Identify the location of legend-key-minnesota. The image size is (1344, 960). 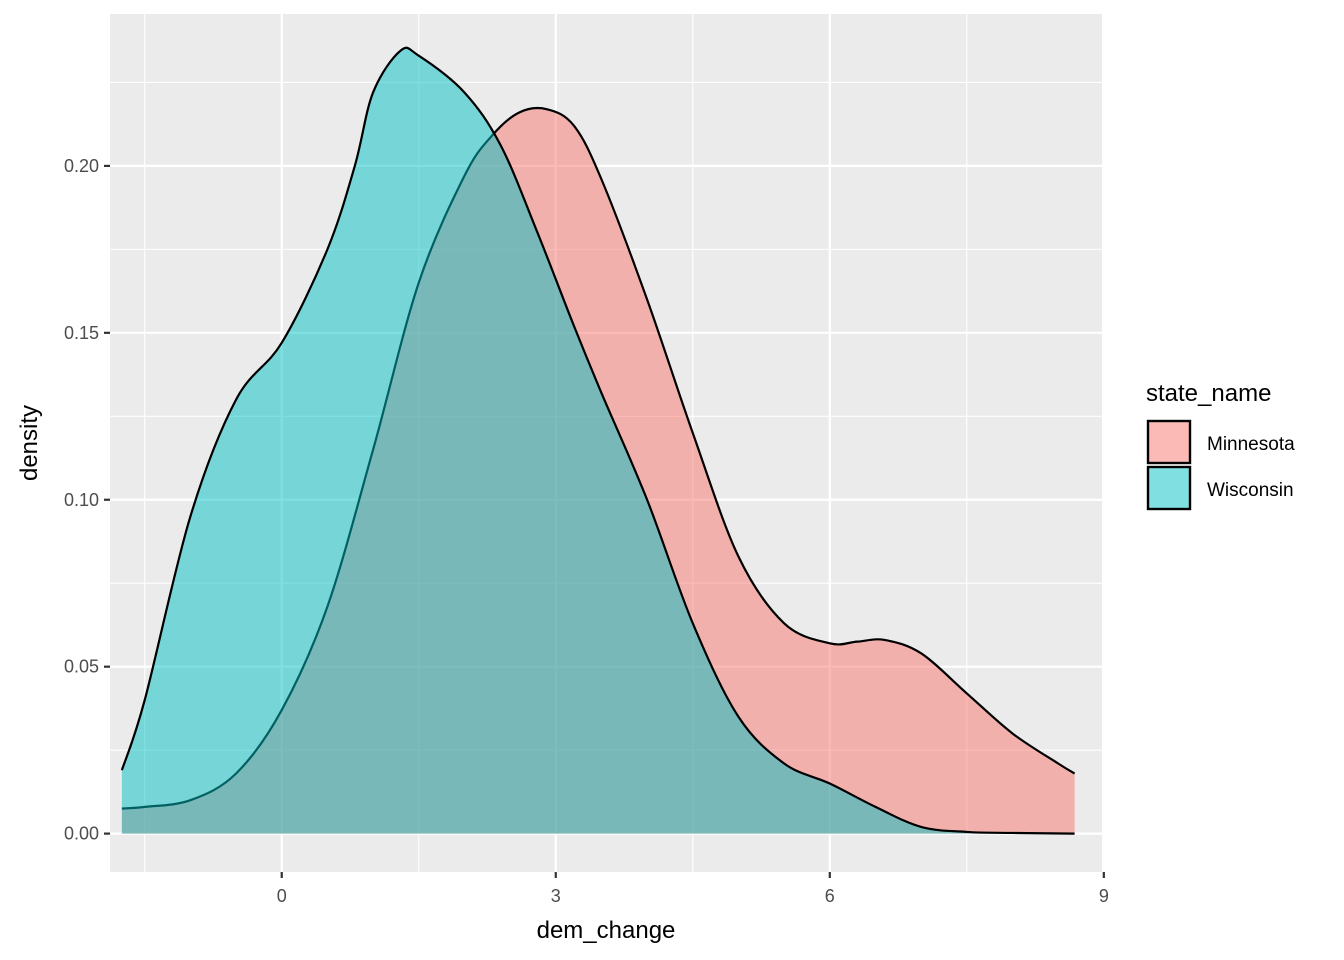
(1169, 442).